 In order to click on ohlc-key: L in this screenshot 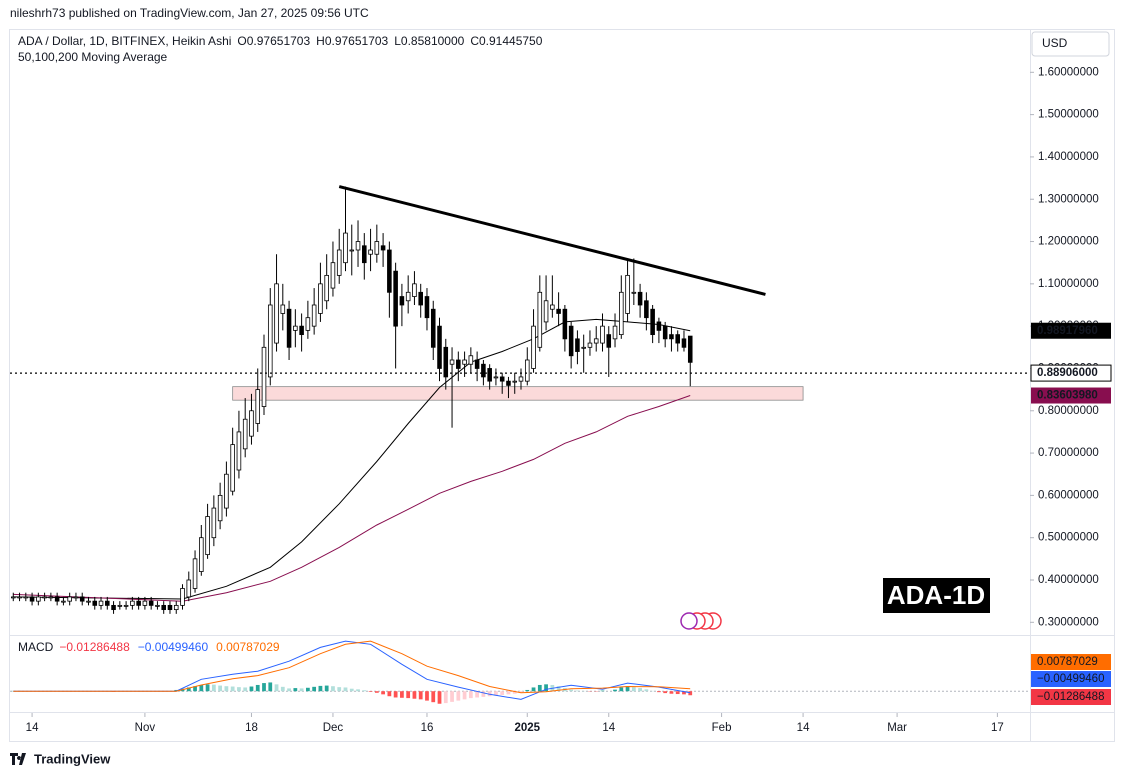, I will do `click(397, 41)`.